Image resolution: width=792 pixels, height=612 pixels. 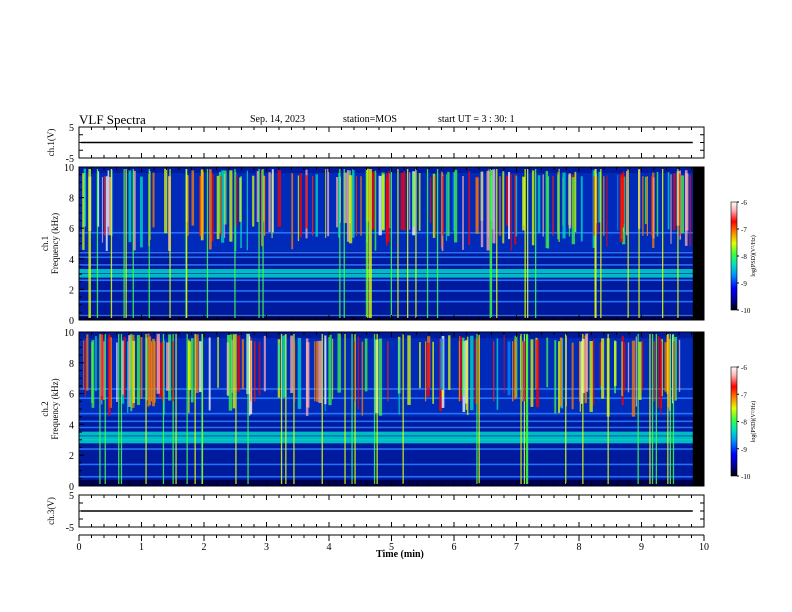 I want to click on date-label: Sep. 14, 2023, so click(x=277, y=119).